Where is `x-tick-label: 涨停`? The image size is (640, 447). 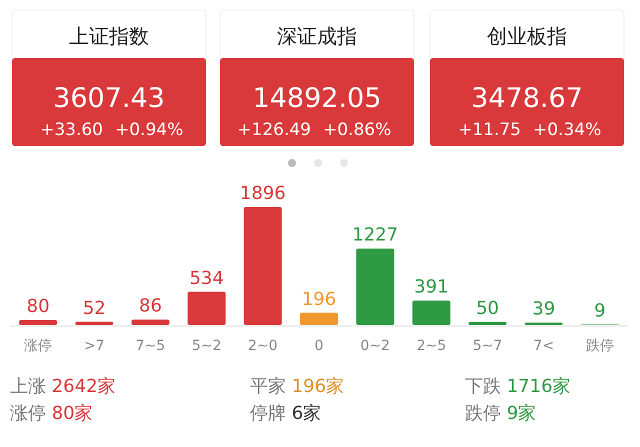
x-tick-label: 涨停 is located at coordinates (38, 346).